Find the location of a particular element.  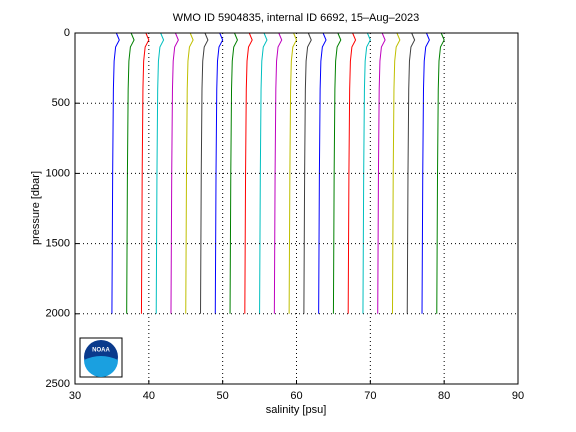

x-axis-label: salinity [psu] is located at coordinates (296, 410).